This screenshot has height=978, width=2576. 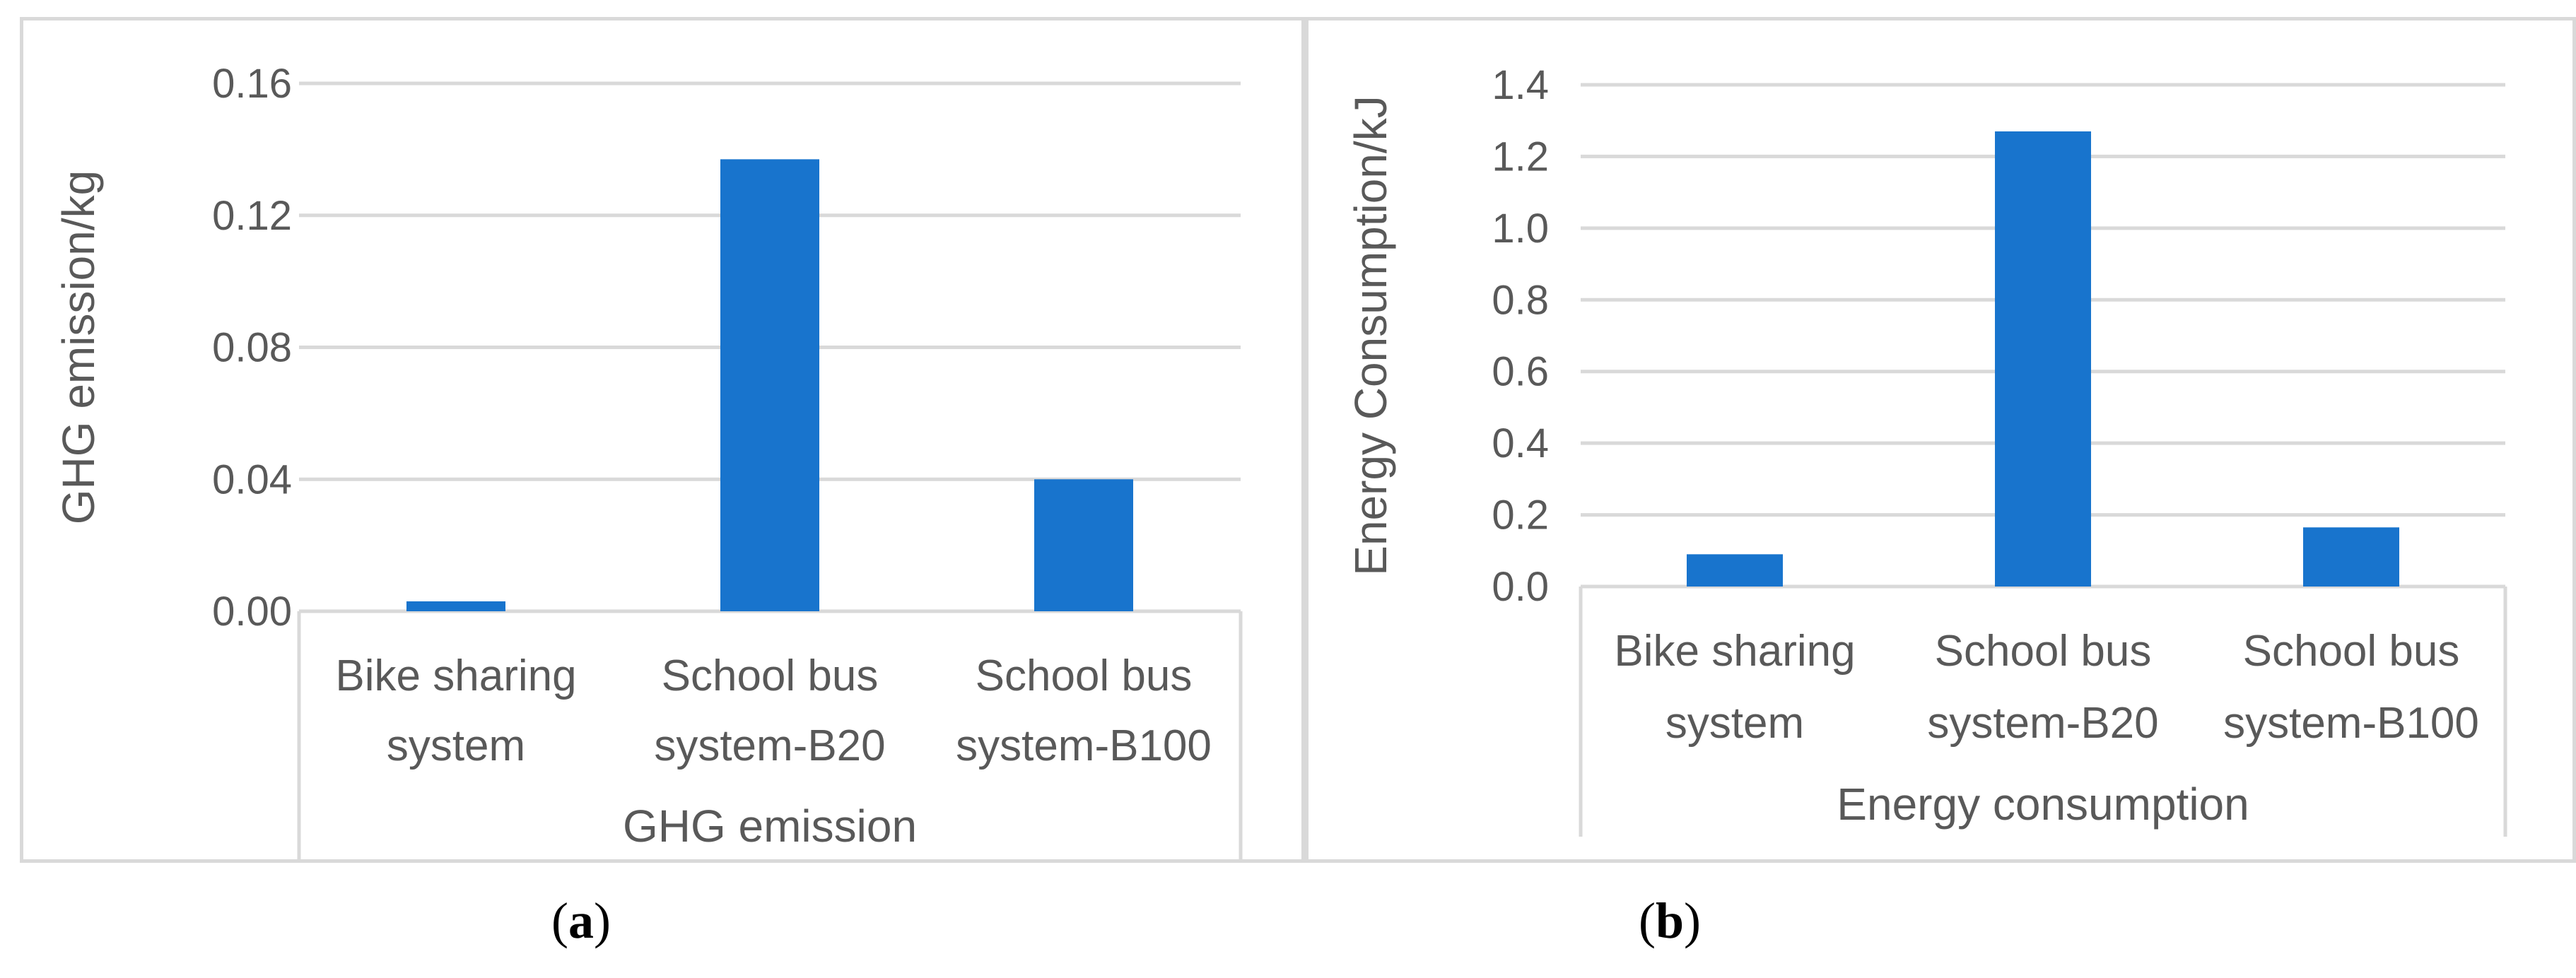 I want to click on y-tick-label: 0.8, so click(x=1521, y=300).